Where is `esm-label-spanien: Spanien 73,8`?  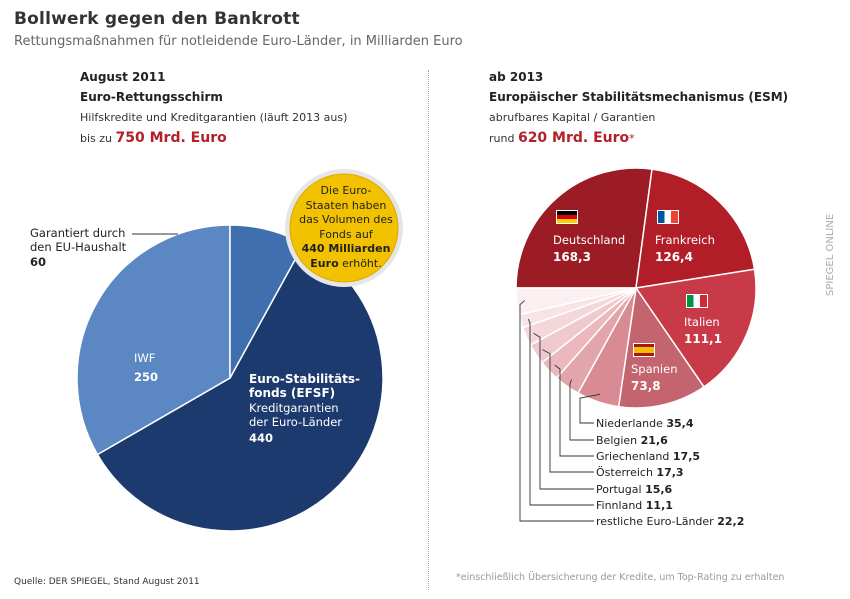
esm-label-spanien: Spanien 73,8 is located at coordinates (654, 377).